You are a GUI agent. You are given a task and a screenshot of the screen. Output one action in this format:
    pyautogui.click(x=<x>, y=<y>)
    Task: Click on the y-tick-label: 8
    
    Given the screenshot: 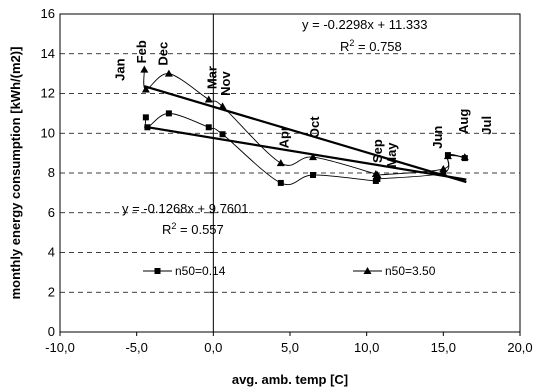 What is the action you would take?
    pyautogui.click(x=51, y=172)
    